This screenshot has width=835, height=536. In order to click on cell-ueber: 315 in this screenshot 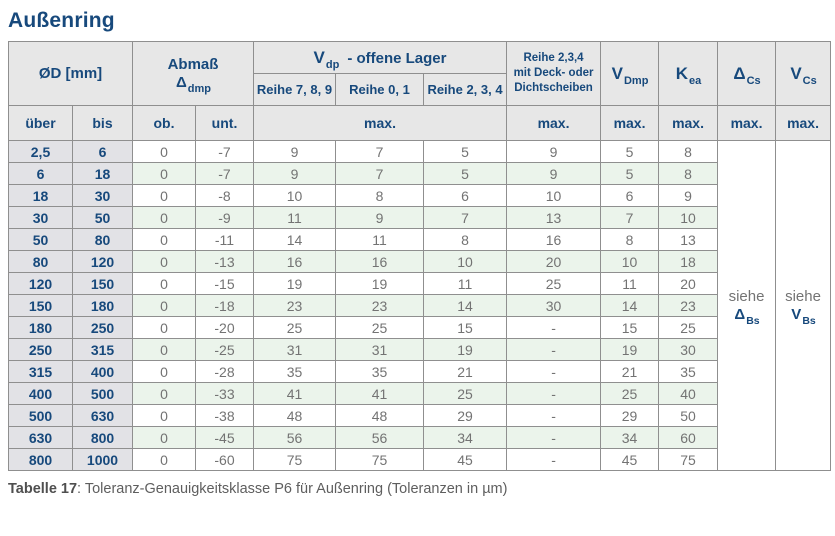, I will do `click(40, 371)`.